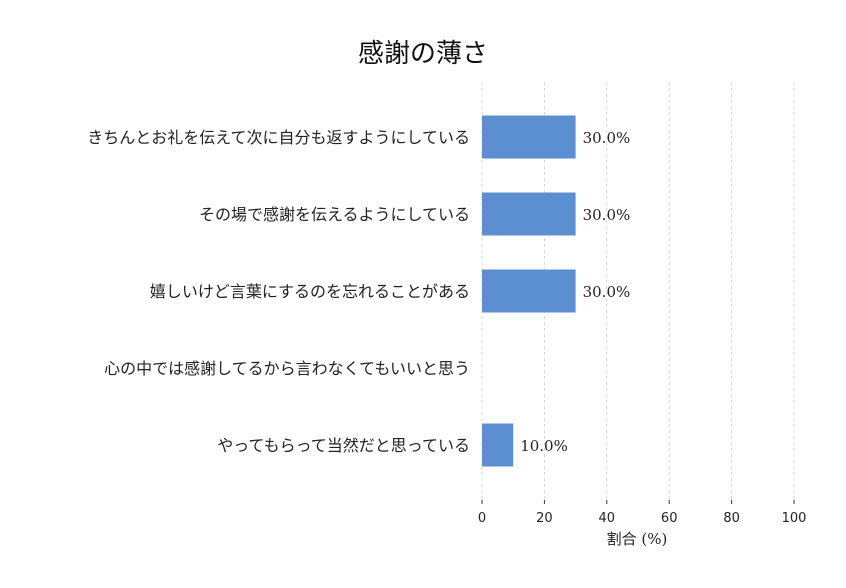 Image resolution: width=846 pixels, height=588 pixels. Describe the element at coordinates (669, 518) in the screenshot. I see `x-tick-label: 60` at that location.